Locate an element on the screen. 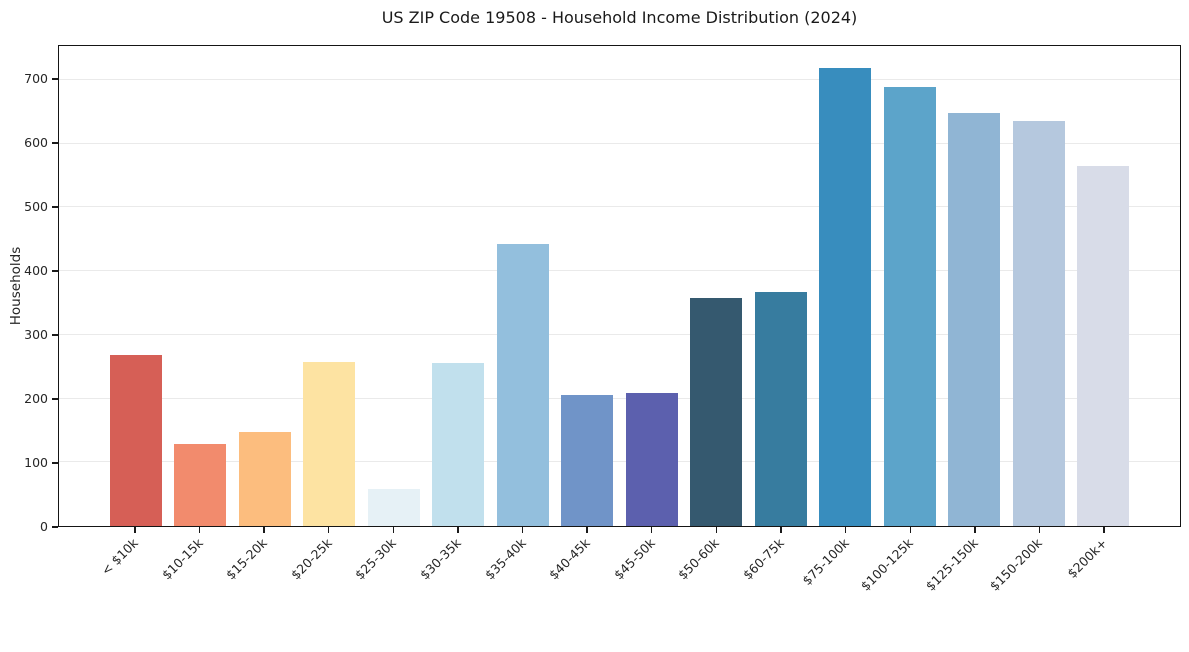 This screenshot has width=1189, height=652. x-tick-mark-$25-30k is located at coordinates (393, 530).